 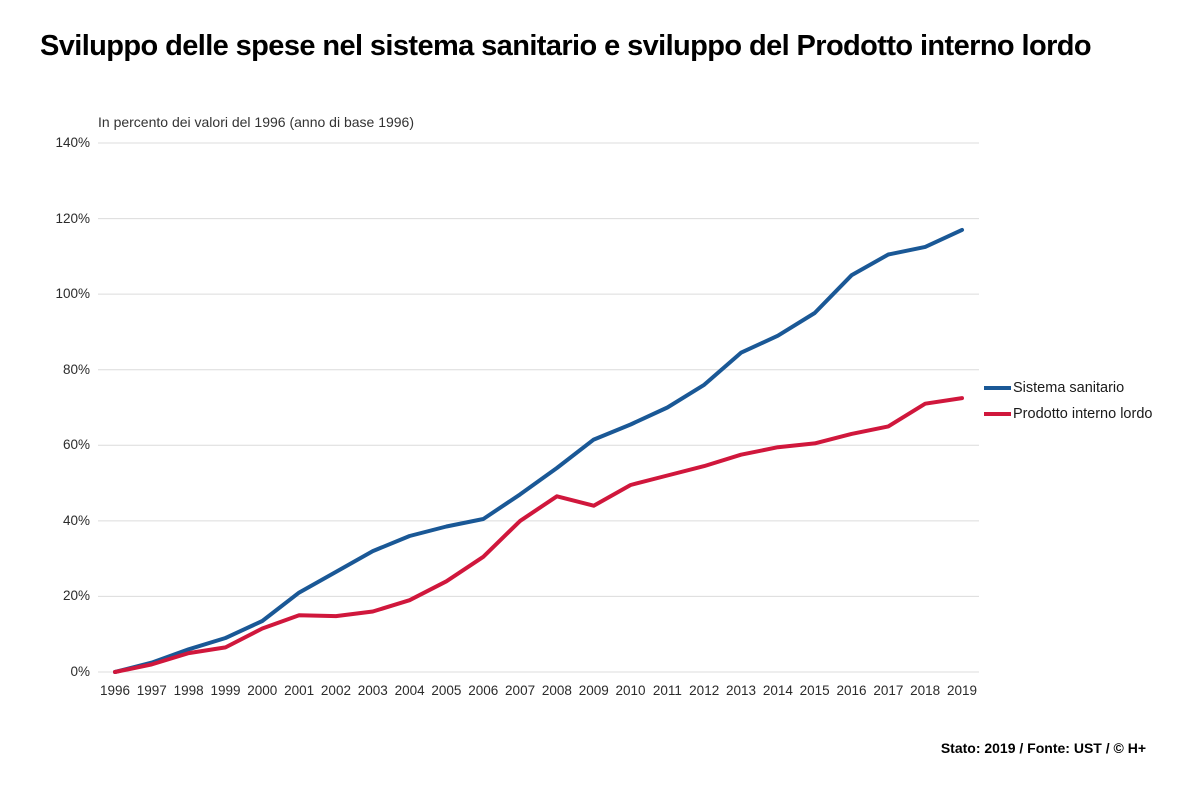 I want to click on legend-line-swatch-blue, so click(x=997, y=388).